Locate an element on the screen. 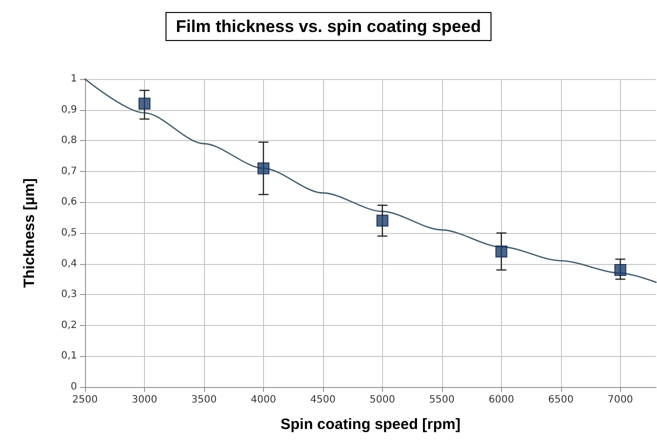 Image resolution: width=657 pixels, height=443 pixels. x-tick-label: 5500 is located at coordinates (442, 400).